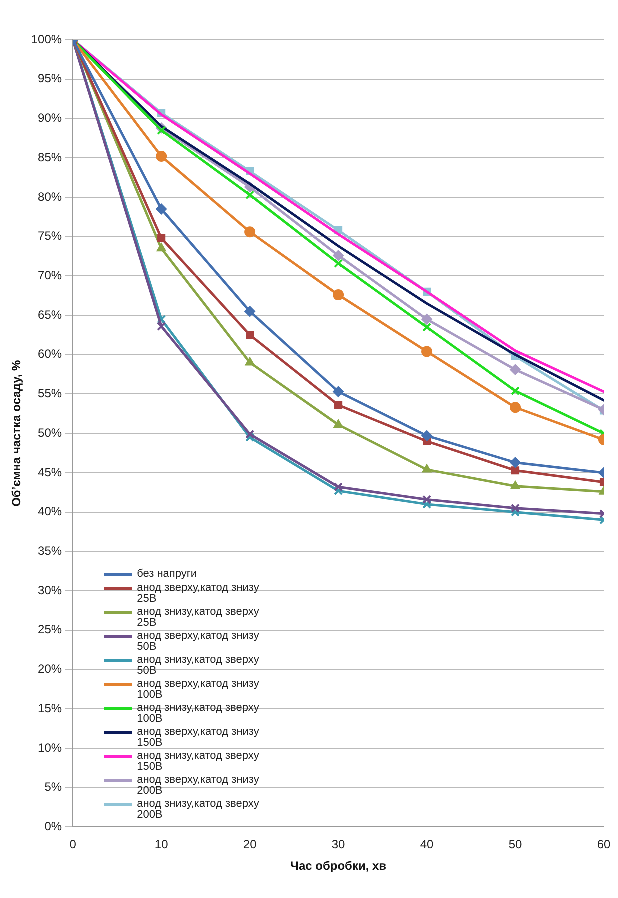 Image resolution: width=618 pixels, height=898 pixels. I want to click on y-tick-label: 0%, so click(53, 827).